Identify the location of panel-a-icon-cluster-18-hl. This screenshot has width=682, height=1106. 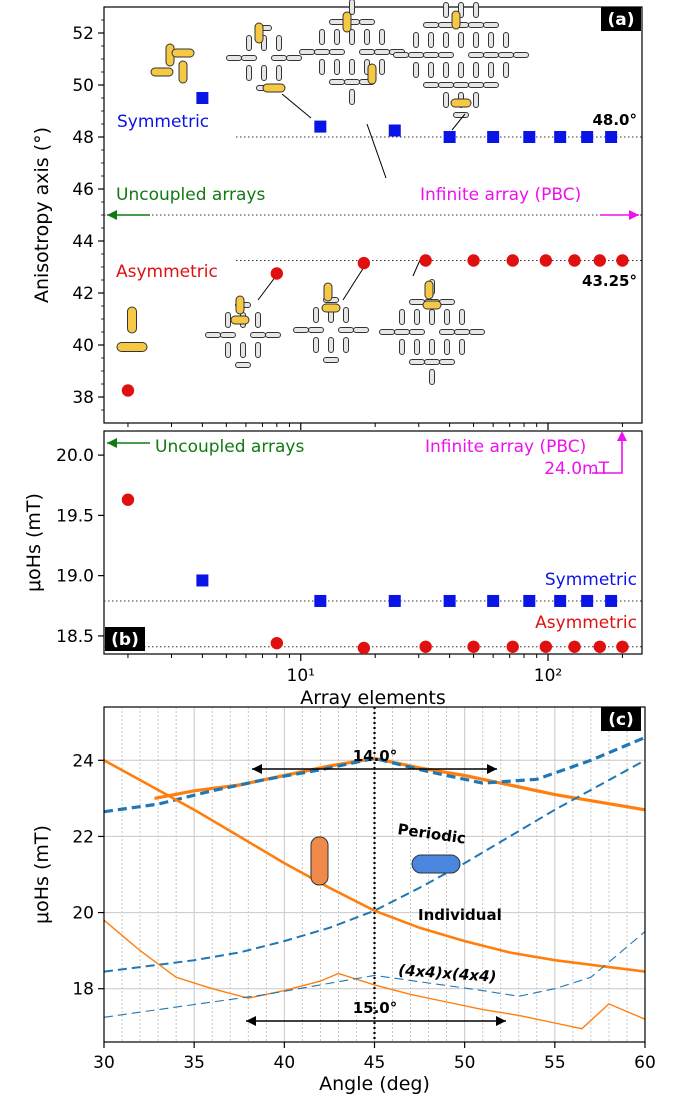
(328, 292).